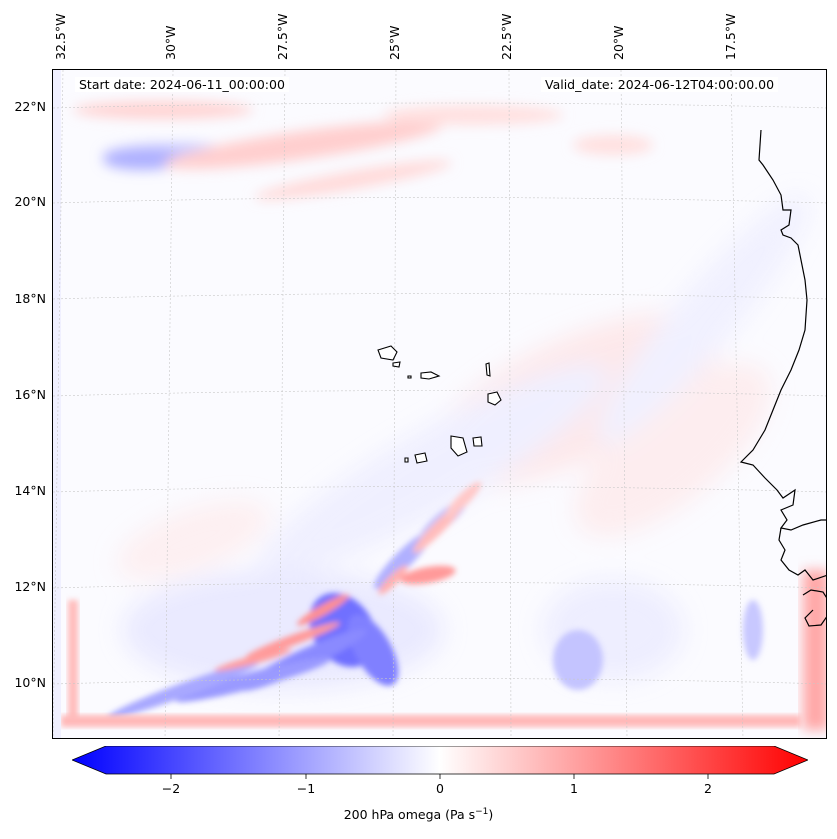  I want to click on latitude-label: 18°N, so click(30, 298).